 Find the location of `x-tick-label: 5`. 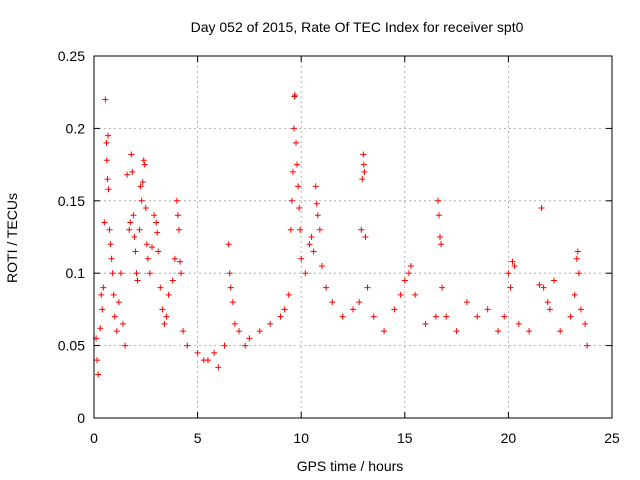

x-tick-label: 5 is located at coordinates (198, 438).